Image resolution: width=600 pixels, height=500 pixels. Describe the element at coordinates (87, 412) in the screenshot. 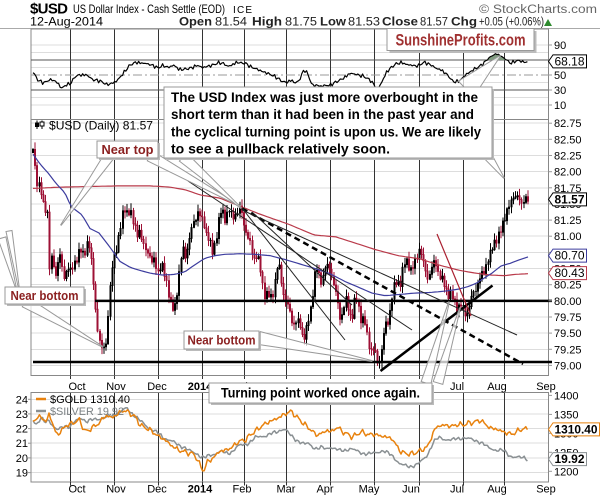

I see `svg-text: $SILVER 19.92` at that location.